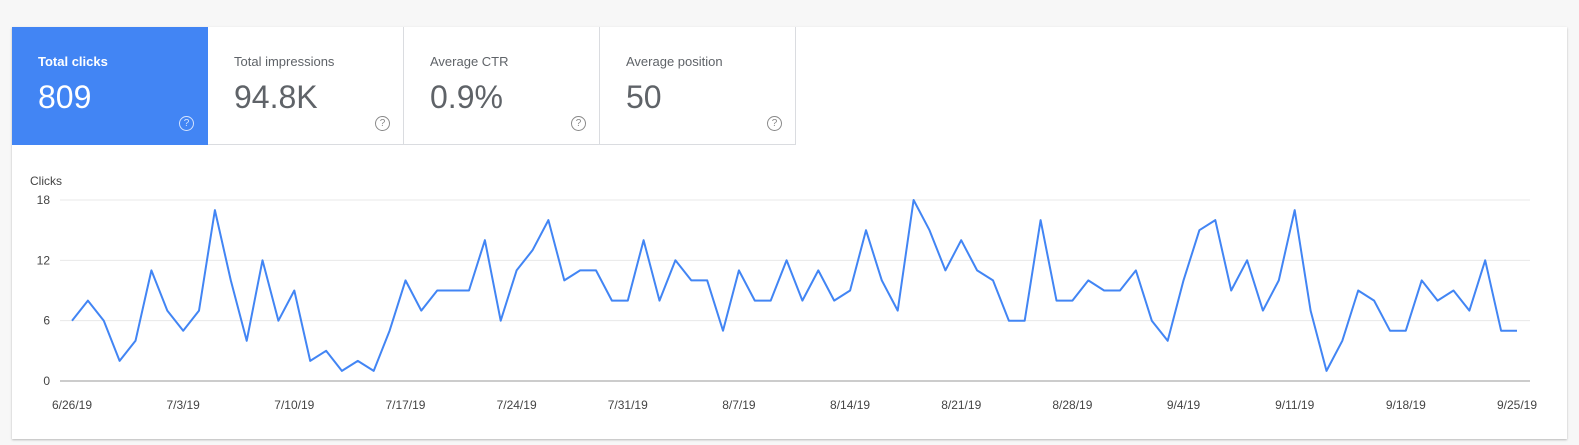 The width and height of the screenshot is (1579, 445). Describe the element at coordinates (405, 405) in the screenshot. I see `x-tick-label: 7/17/19` at that location.